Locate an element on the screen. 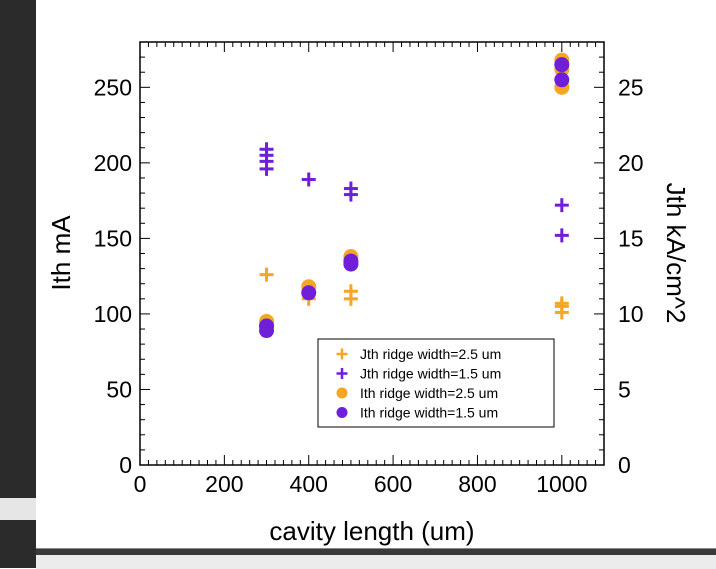 The height and width of the screenshot is (569, 716). sidebar-tab is located at coordinates (18, 509).